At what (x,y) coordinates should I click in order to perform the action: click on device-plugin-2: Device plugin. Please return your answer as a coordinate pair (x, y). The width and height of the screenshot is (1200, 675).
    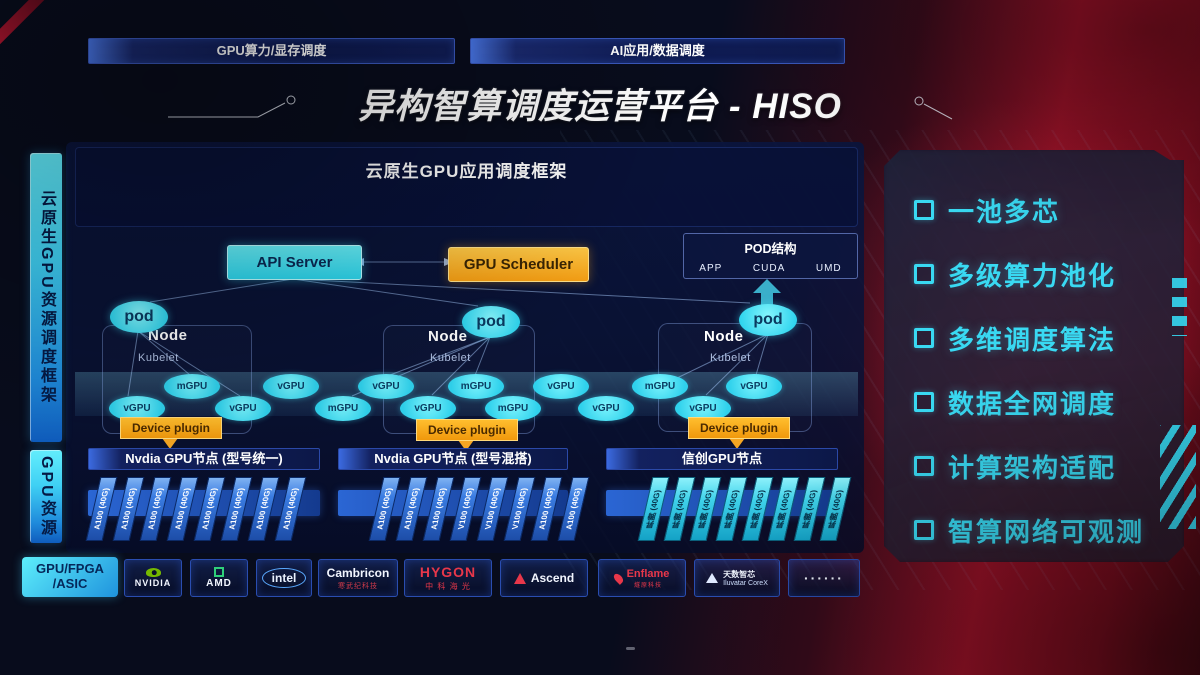
    Looking at the image, I should click on (467, 430).